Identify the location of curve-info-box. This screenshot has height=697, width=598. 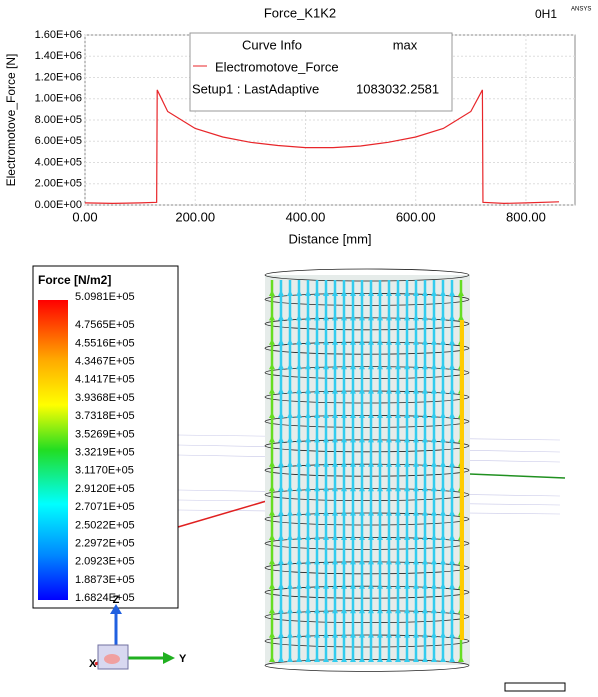
(321, 72).